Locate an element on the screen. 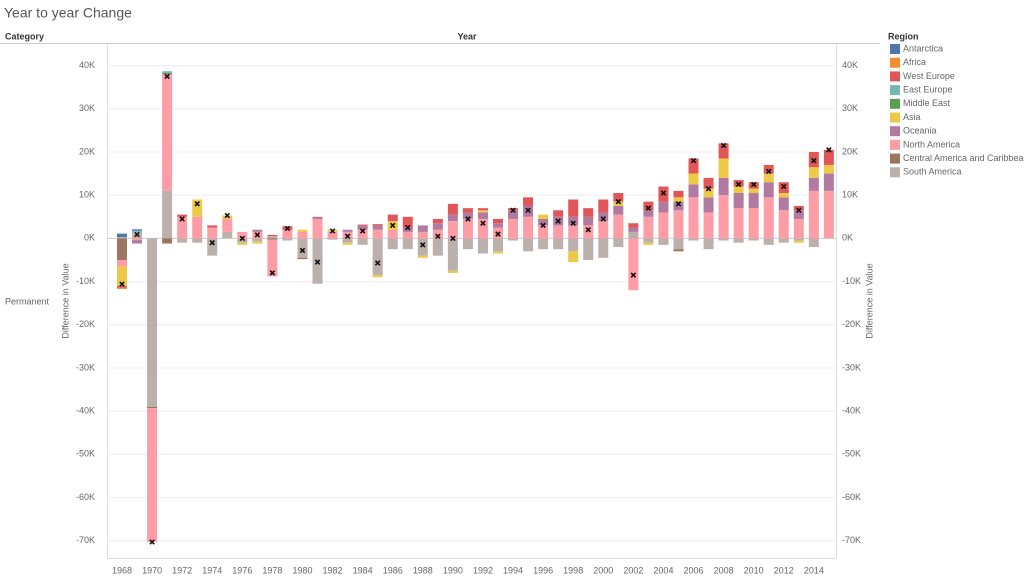 The width and height of the screenshot is (1024, 578). y-tick-label: -50K is located at coordinates (85, 454).